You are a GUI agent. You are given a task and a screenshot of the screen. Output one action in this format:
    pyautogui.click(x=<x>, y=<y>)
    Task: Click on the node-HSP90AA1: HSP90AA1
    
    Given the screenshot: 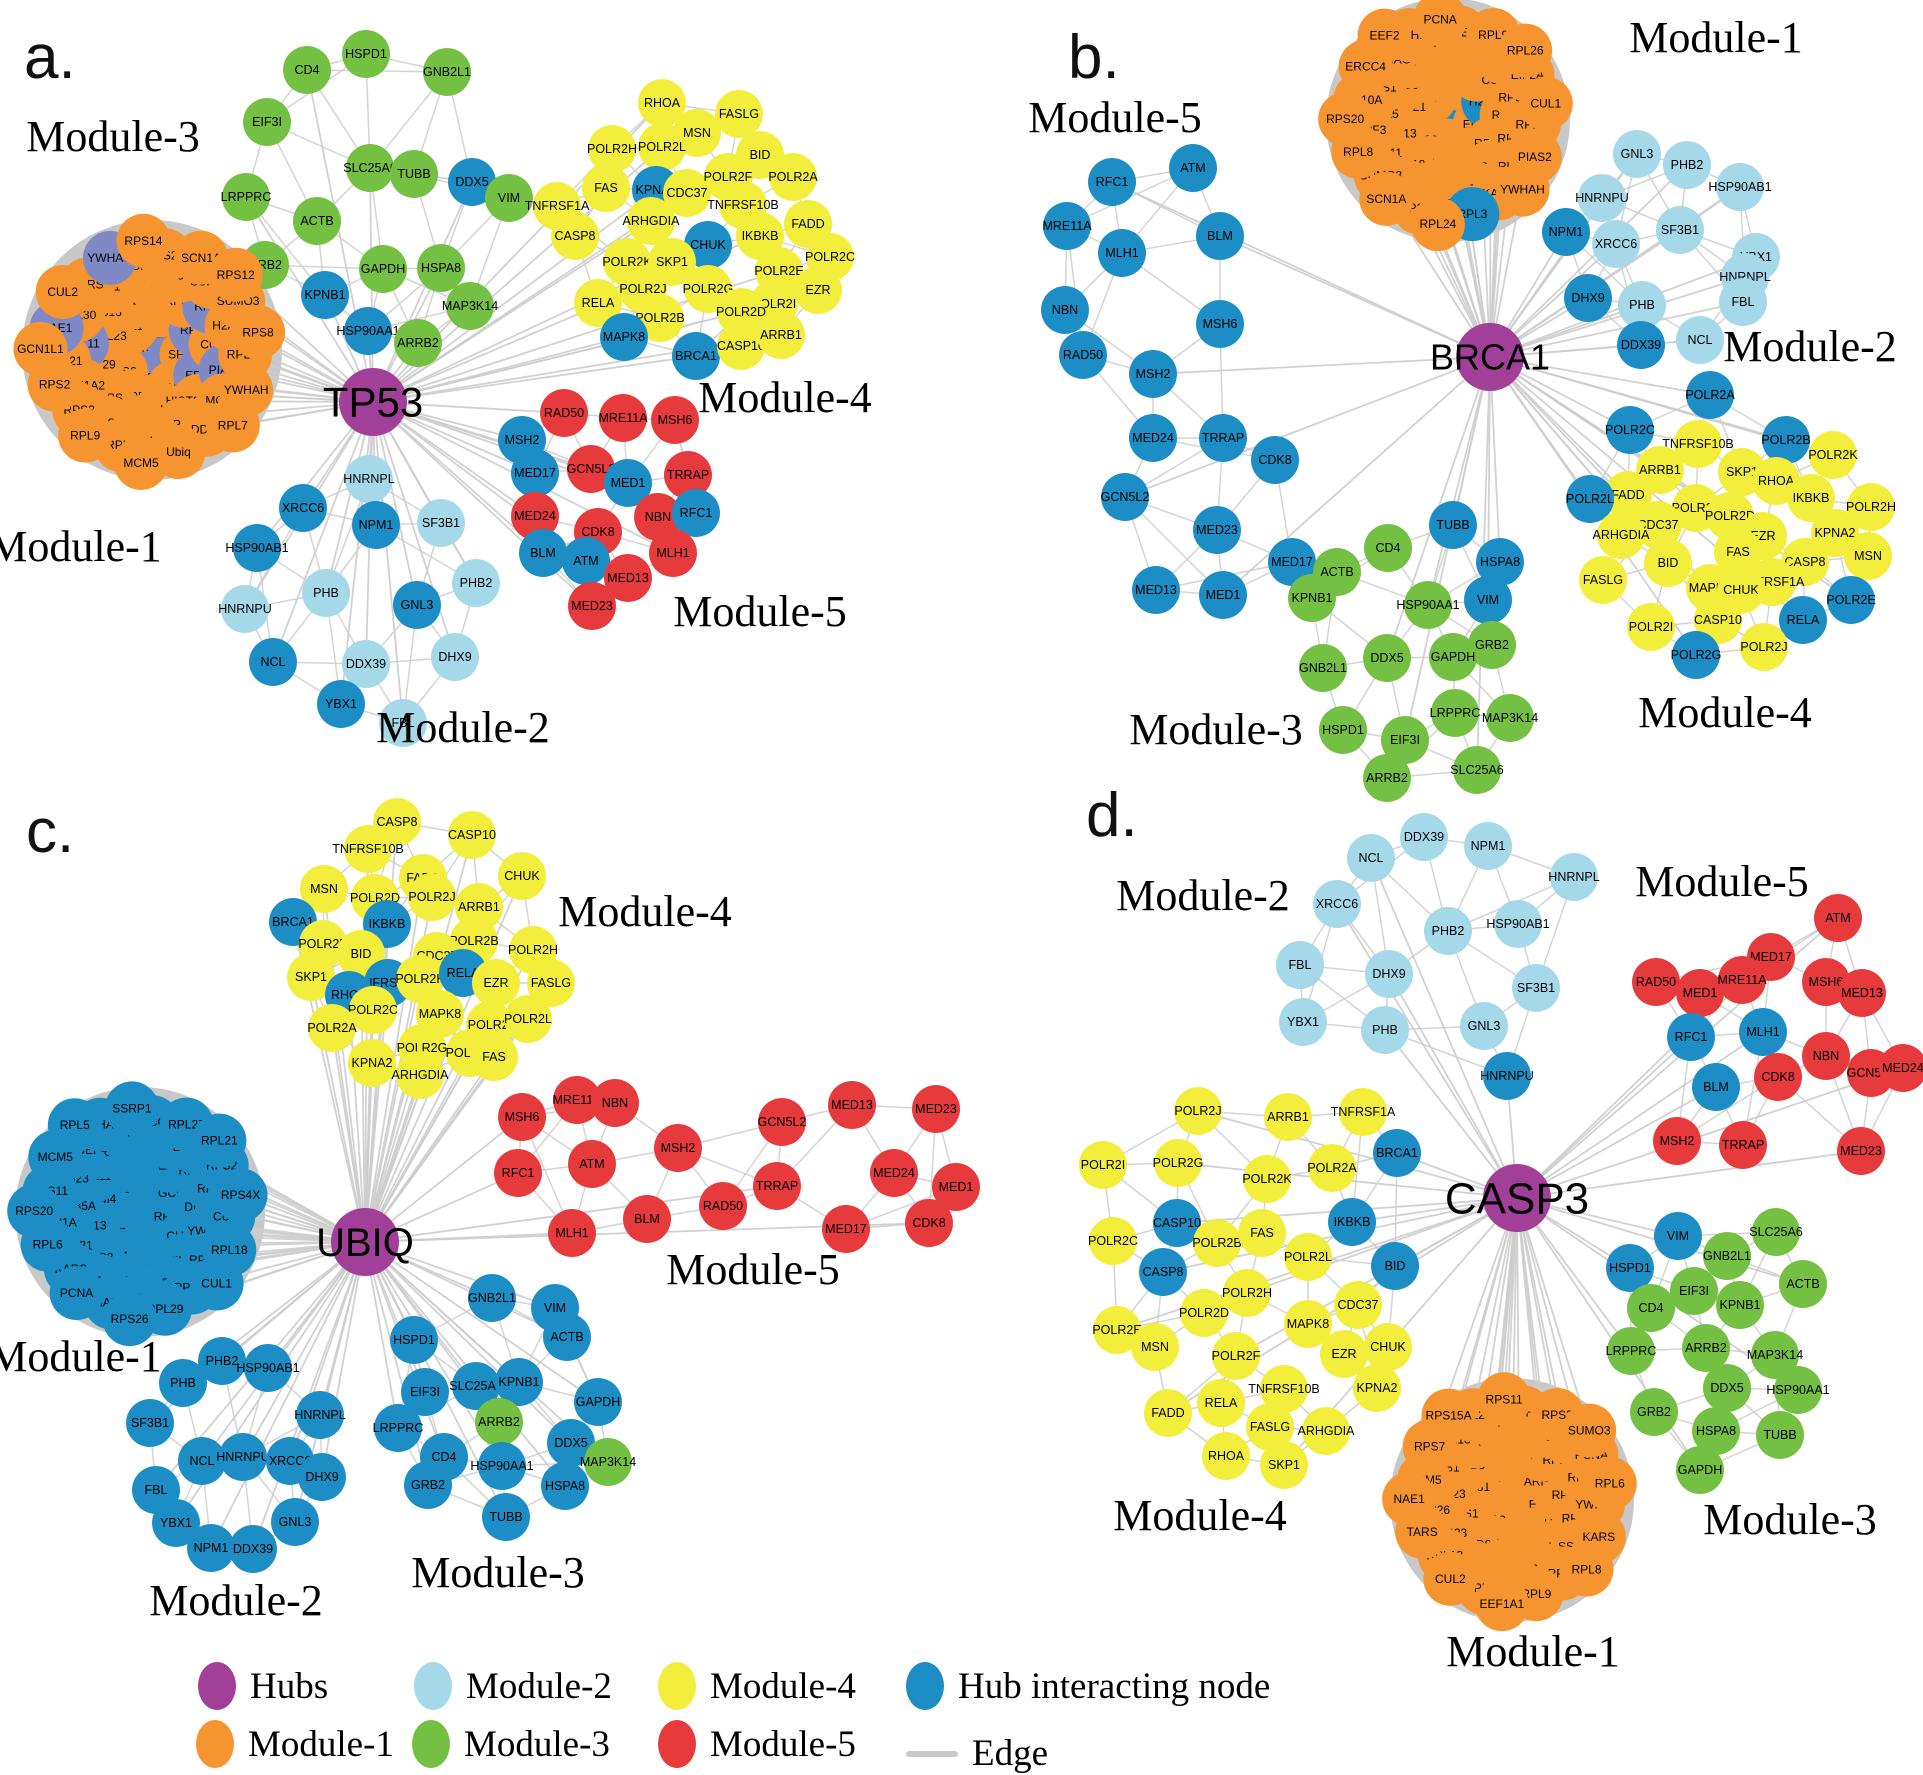 What is the action you would take?
    pyautogui.click(x=368, y=331)
    